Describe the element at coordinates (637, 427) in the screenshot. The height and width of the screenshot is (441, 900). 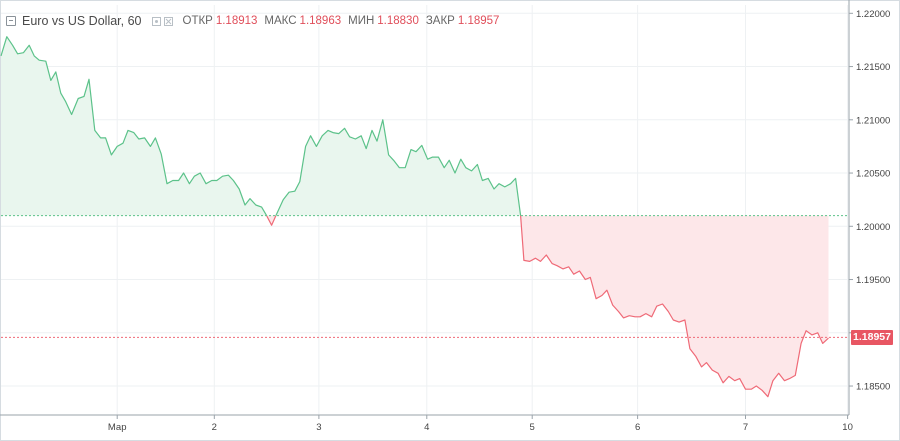
I see `x-tick-label: 6` at that location.